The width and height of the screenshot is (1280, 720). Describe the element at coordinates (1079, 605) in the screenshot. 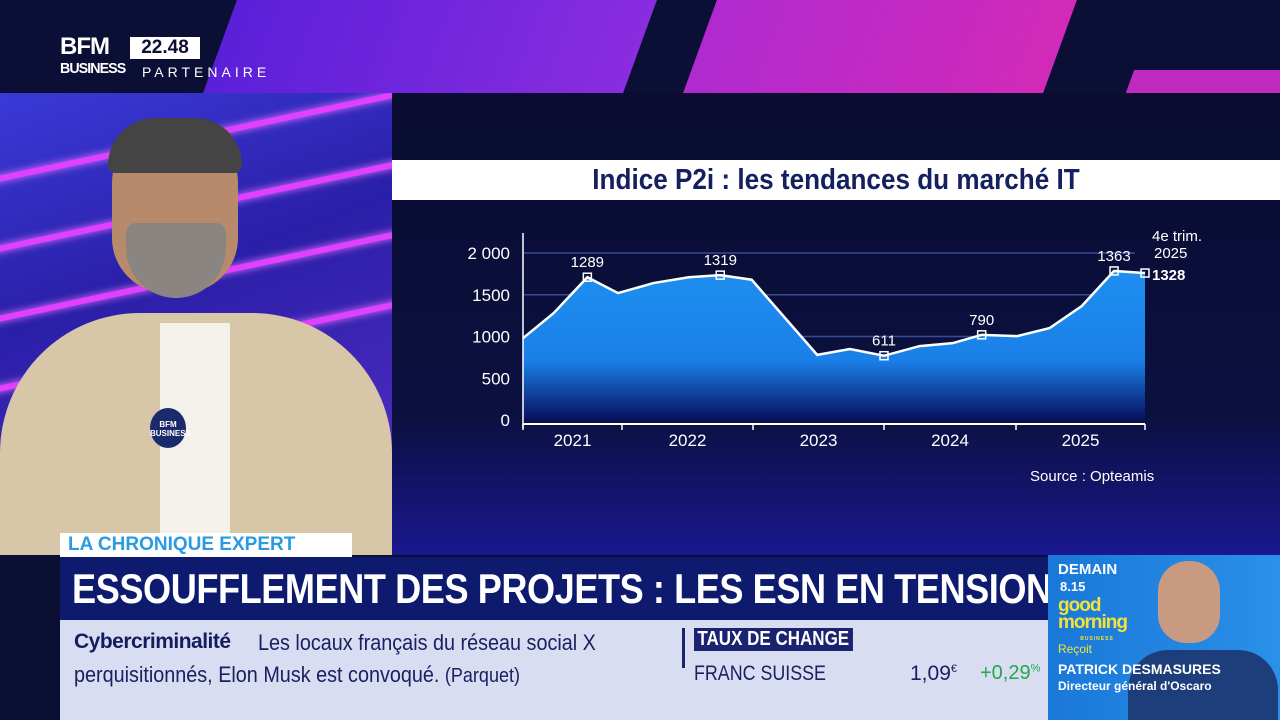

I see `show-logo-top: good` at that location.